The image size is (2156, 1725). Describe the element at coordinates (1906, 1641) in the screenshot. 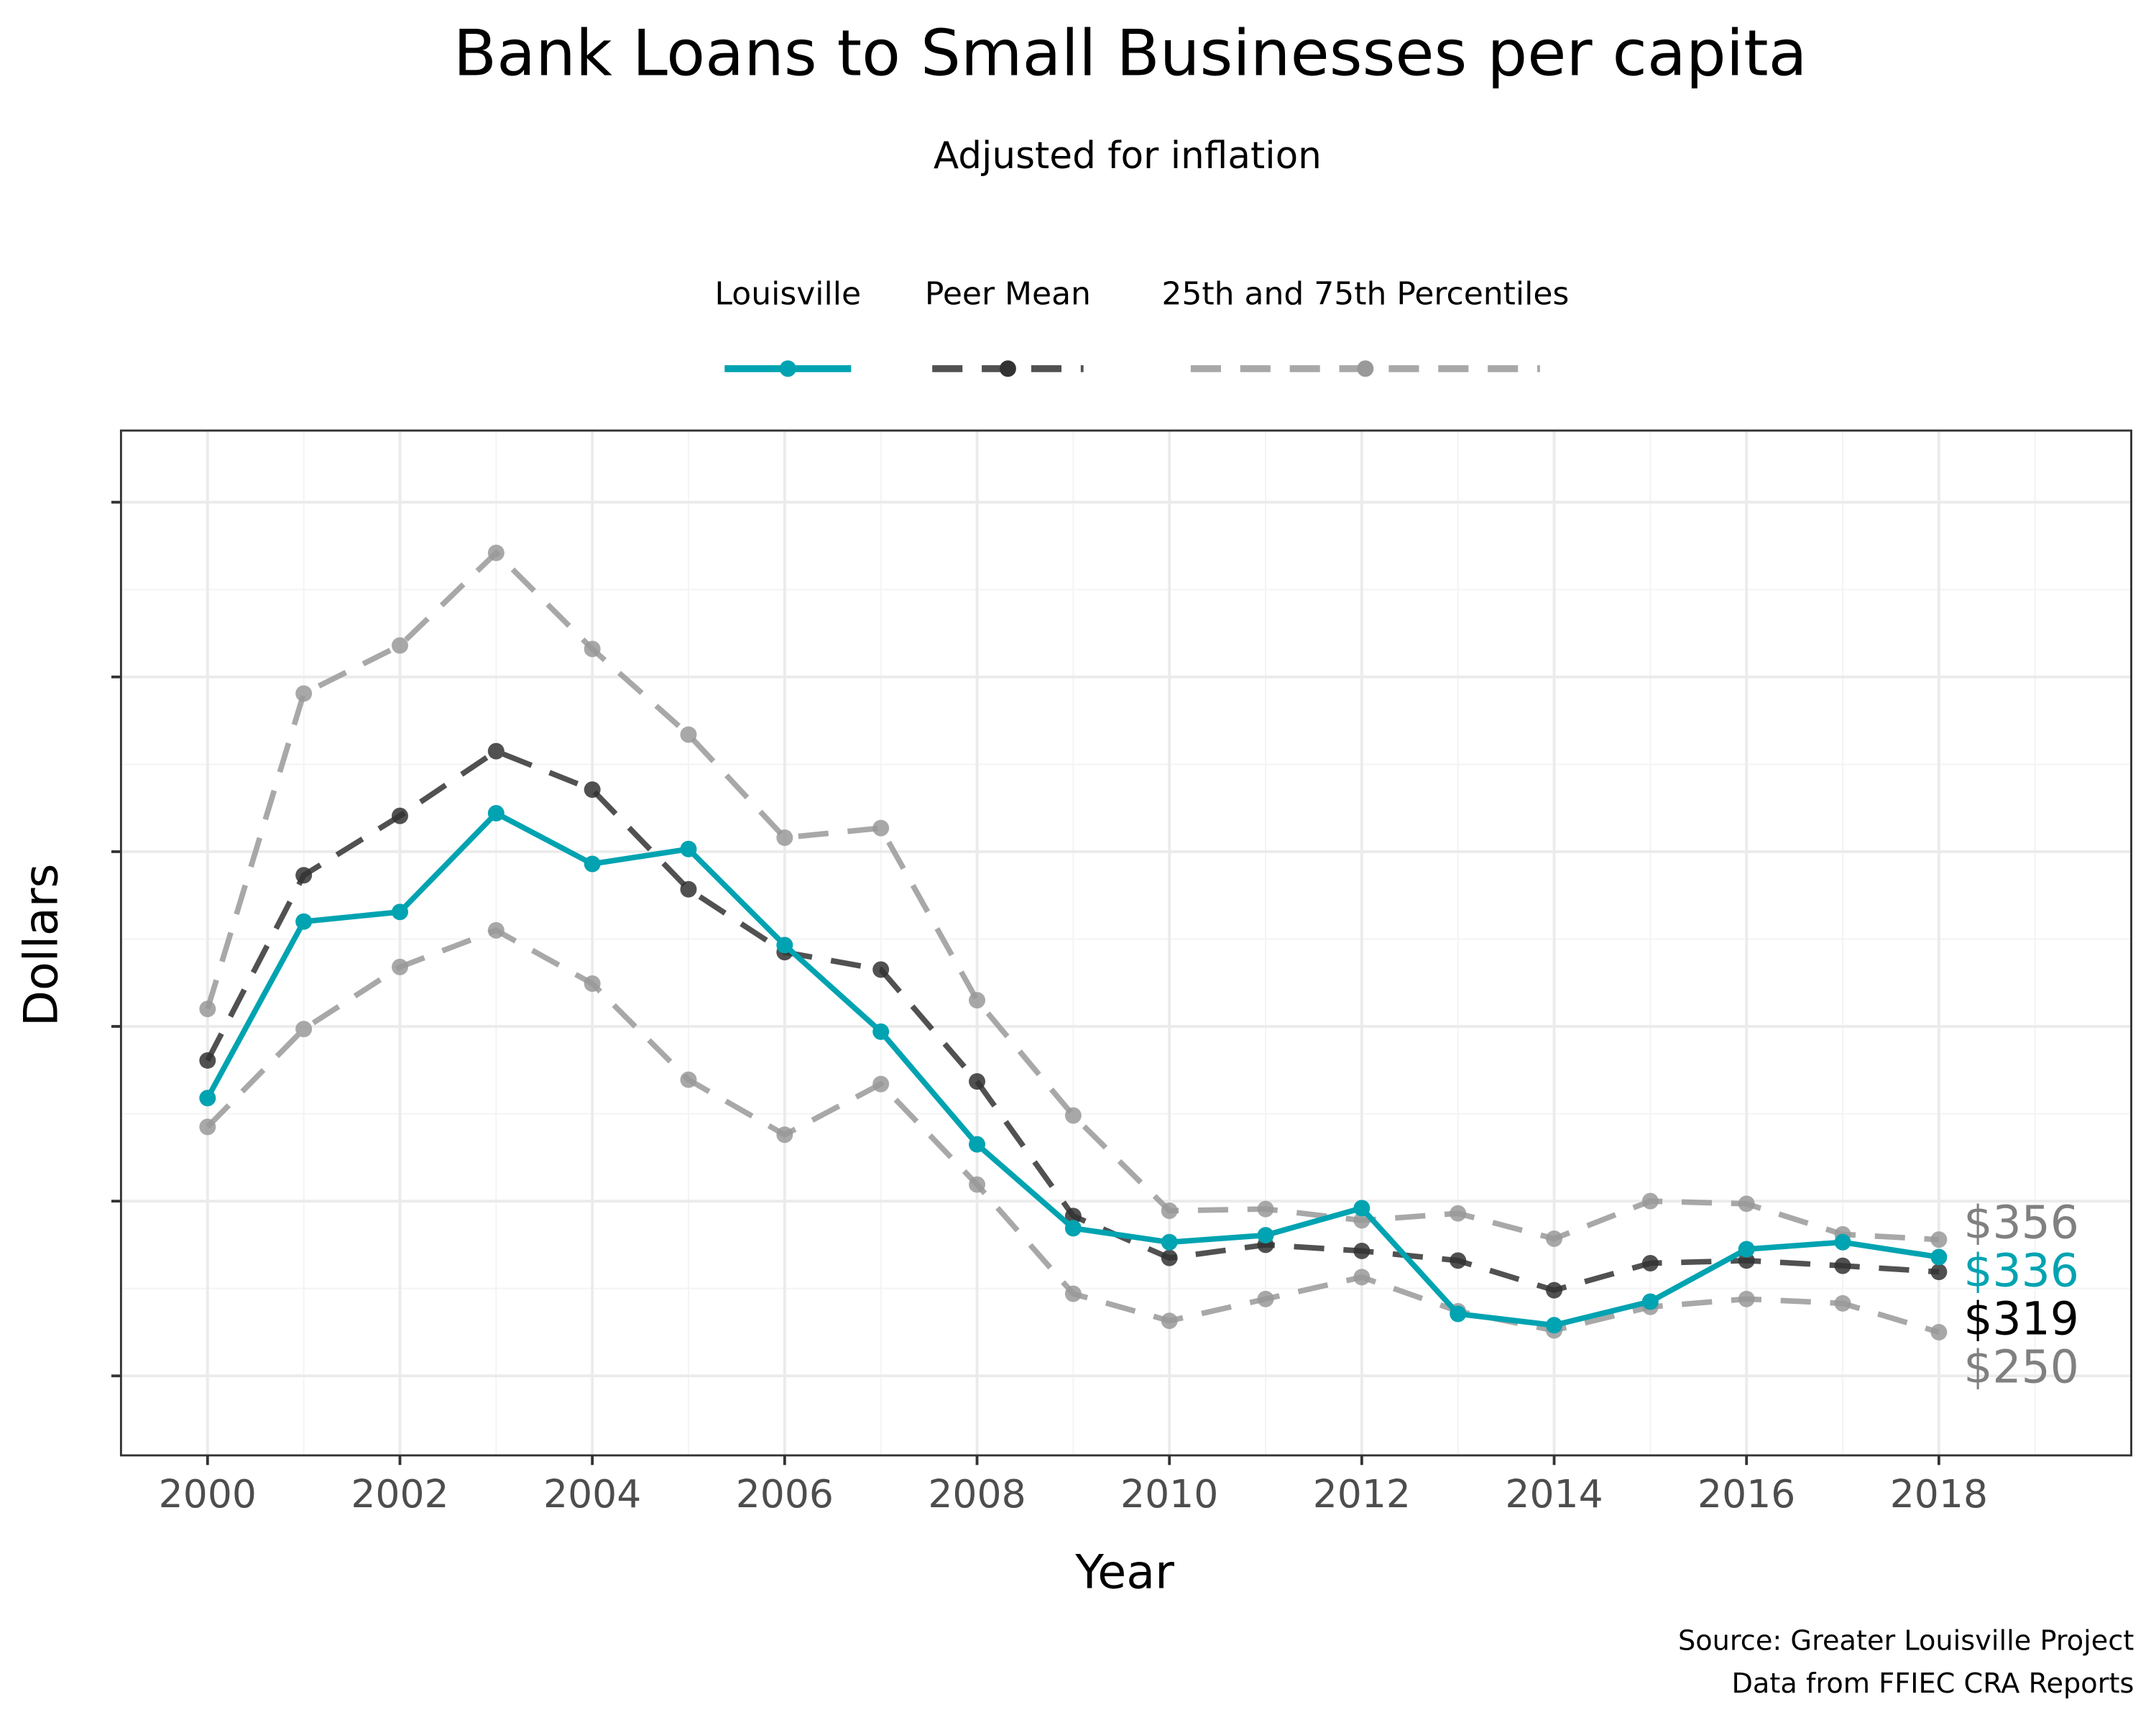

I see `caption: Source: Greater Louisville Project` at that location.